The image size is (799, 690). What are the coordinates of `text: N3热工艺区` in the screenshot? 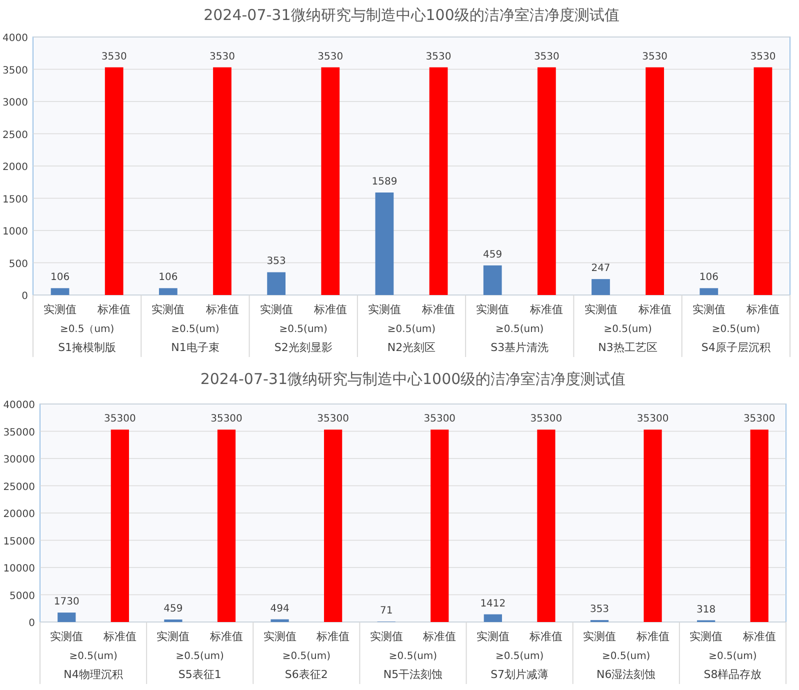 It's located at (628, 347).